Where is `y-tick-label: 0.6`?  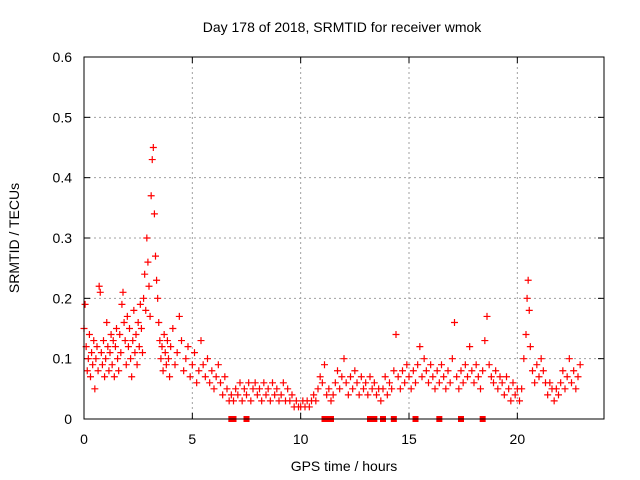 y-tick-label: 0.6 is located at coordinates (63, 57).